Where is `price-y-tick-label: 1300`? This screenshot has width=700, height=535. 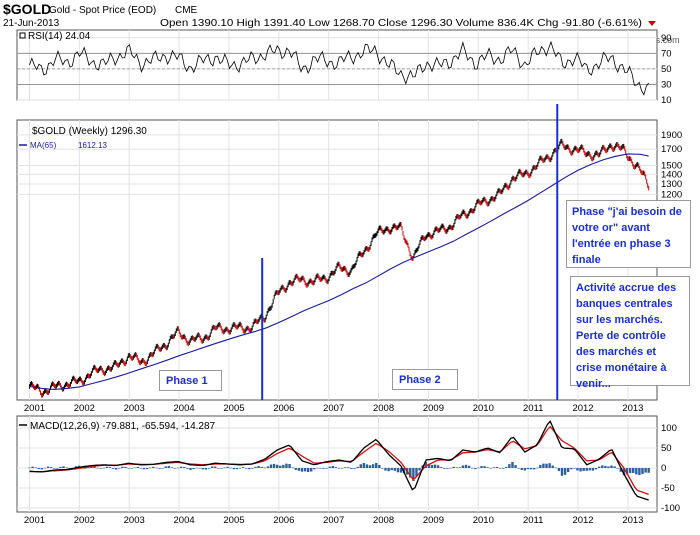 price-y-tick-label: 1300 is located at coordinates (671, 184).